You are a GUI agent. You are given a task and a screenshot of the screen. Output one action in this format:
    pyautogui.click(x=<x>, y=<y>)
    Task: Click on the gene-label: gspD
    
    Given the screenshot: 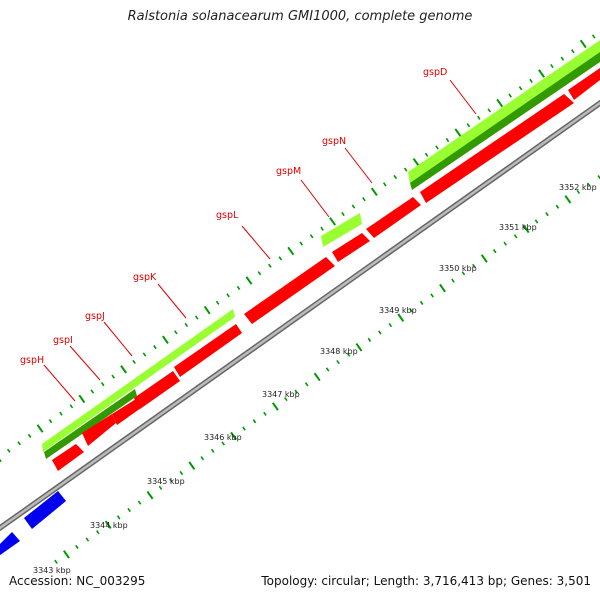 What is the action you would take?
    pyautogui.click(x=435, y=72)
    